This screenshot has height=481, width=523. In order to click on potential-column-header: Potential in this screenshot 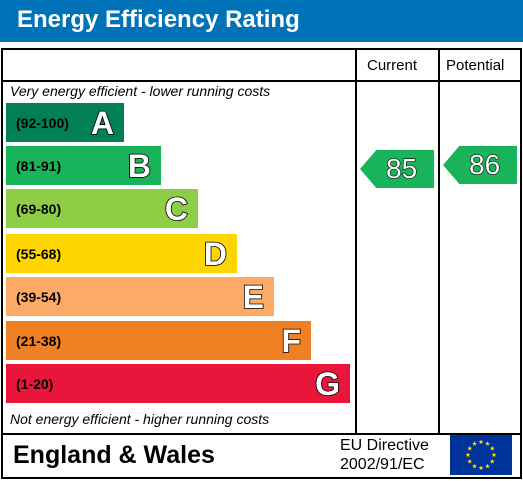, I will do `click(475, 65)`.